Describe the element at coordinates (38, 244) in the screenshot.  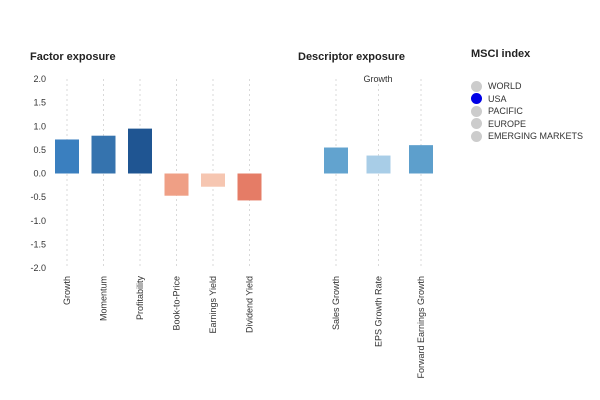
I see `y-tick-label: -1.5` at that location.